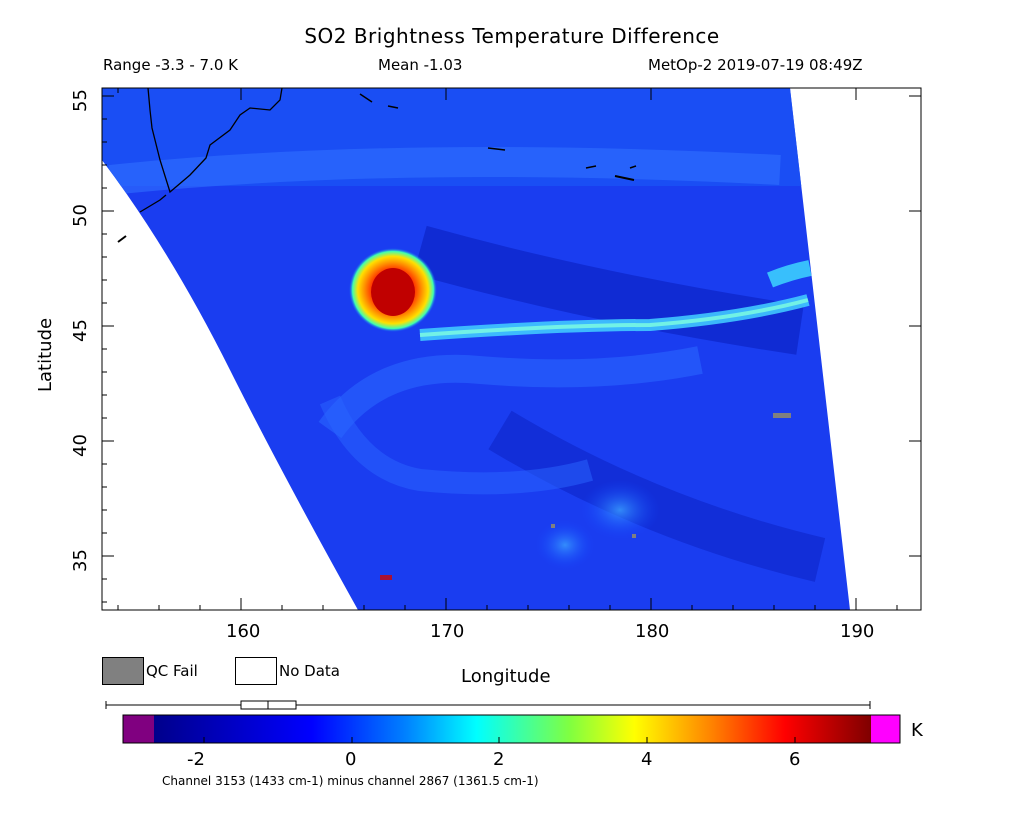  I want to click on colorbar, so click(511, 729).